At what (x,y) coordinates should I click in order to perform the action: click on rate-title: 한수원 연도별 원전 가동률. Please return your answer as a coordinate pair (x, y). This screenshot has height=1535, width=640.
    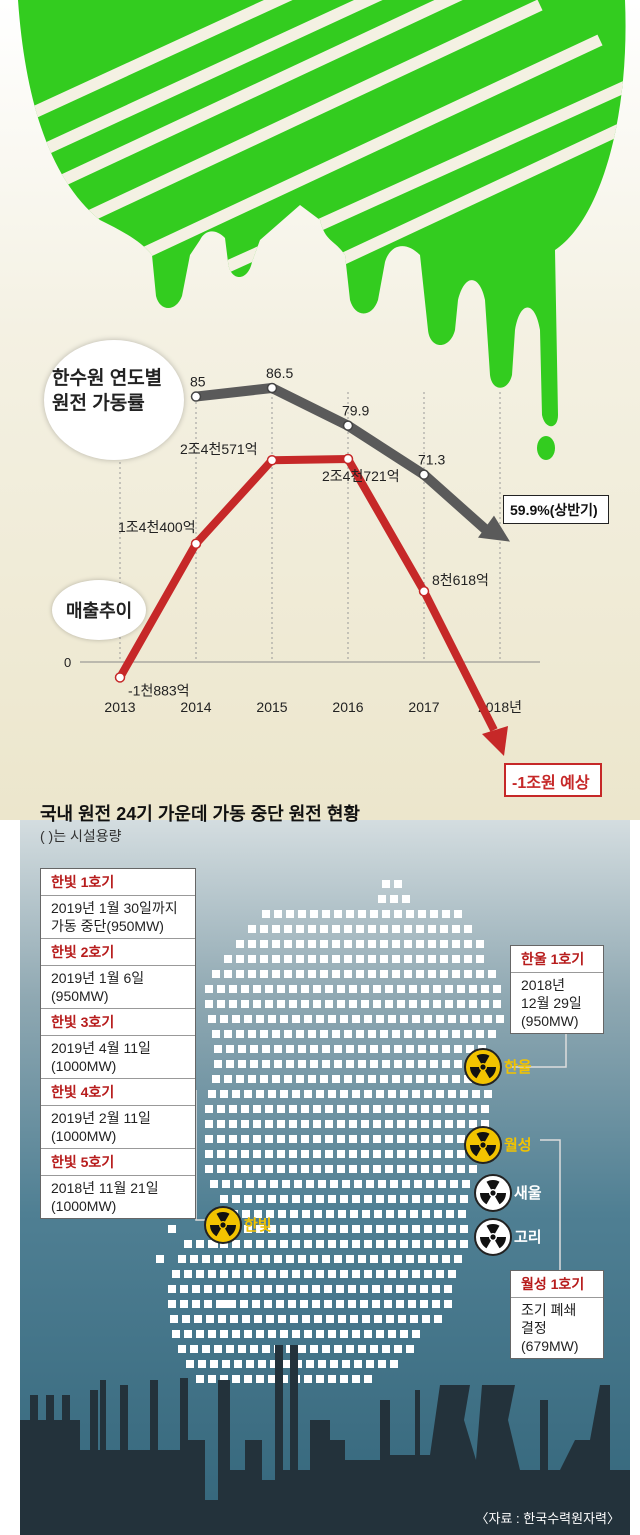
    Looking at the image, I should click on (107, 391).